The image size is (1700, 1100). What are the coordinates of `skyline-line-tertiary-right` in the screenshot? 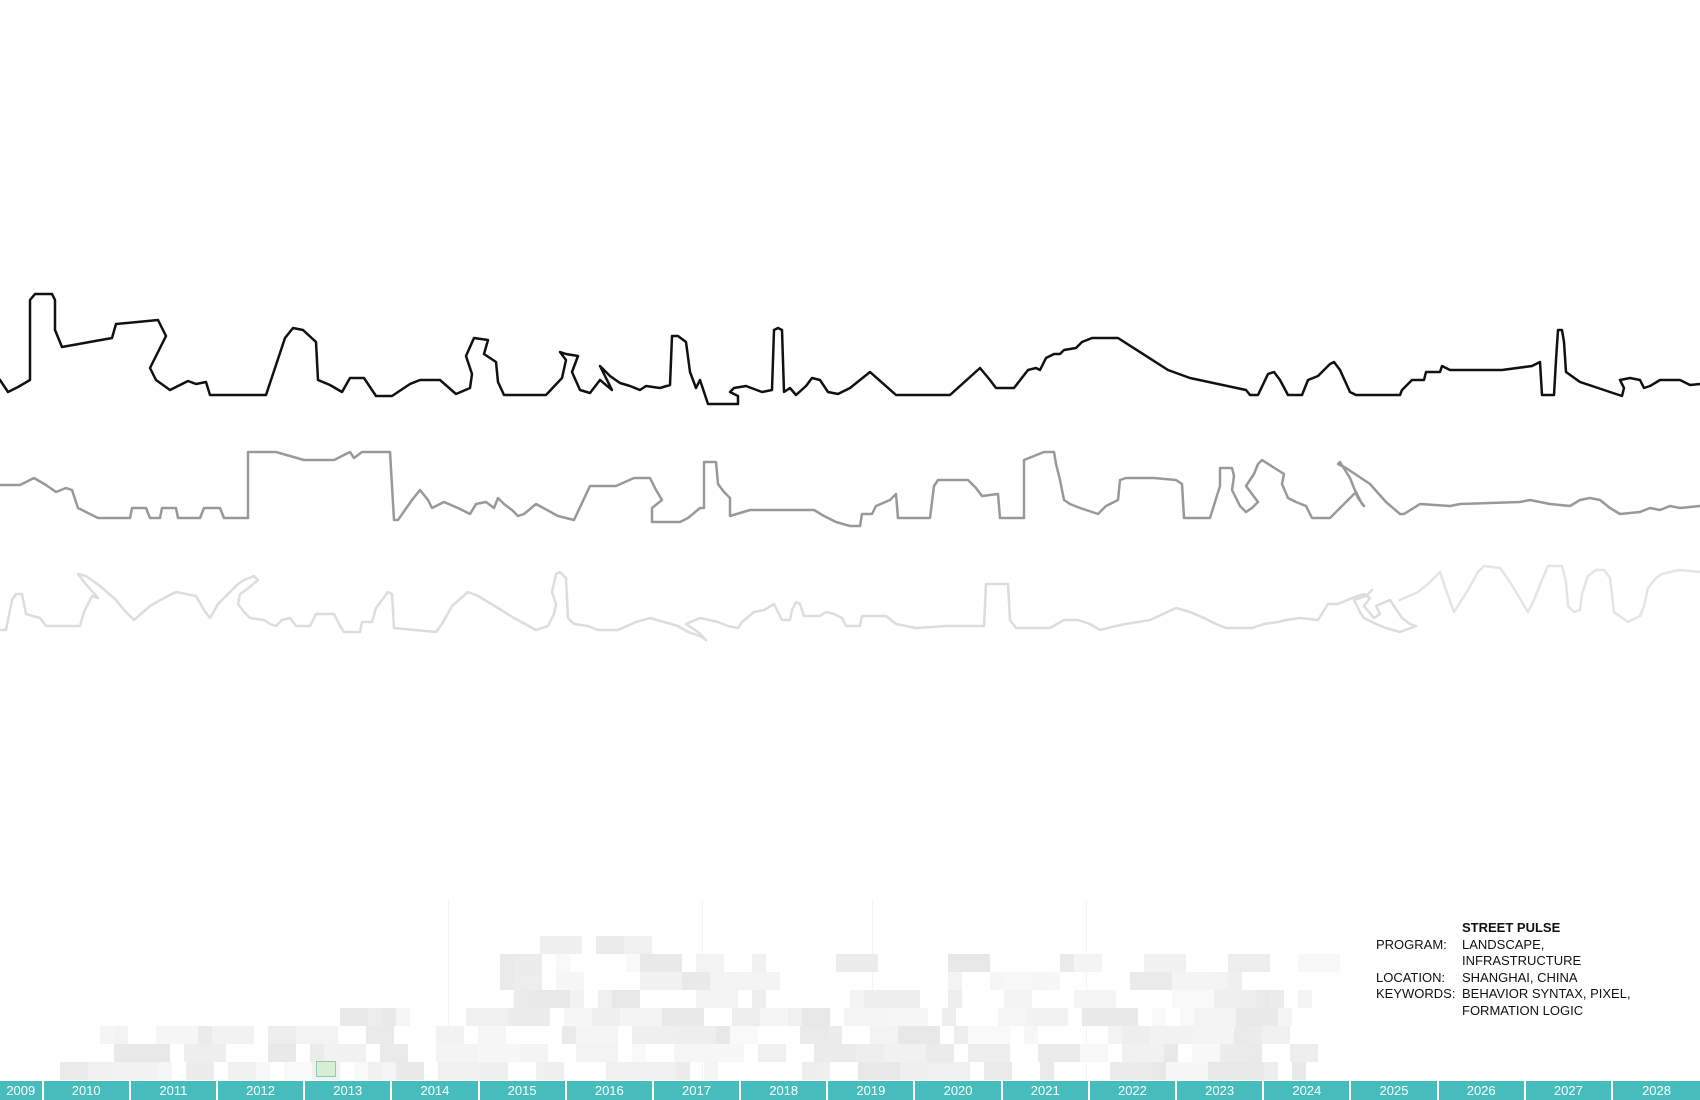 It's located at (1549, 594).